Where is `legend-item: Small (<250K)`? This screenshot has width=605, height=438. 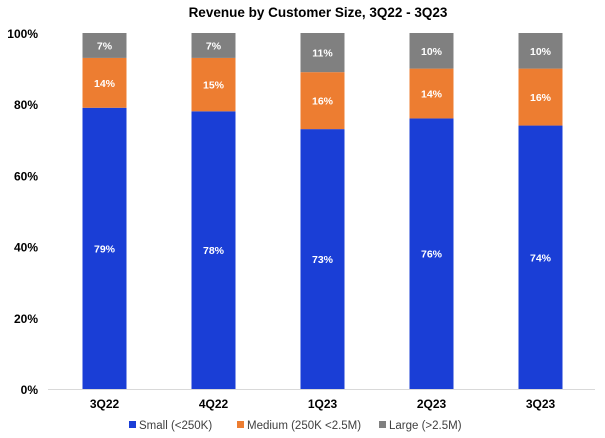 legend-item: Small (<250K) is located at coordinates (170, 426).